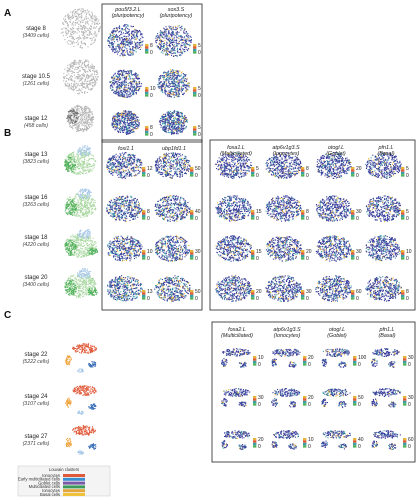  I want to click on panel-b-left-scale-2-1-min: 0, so click(196, 259).